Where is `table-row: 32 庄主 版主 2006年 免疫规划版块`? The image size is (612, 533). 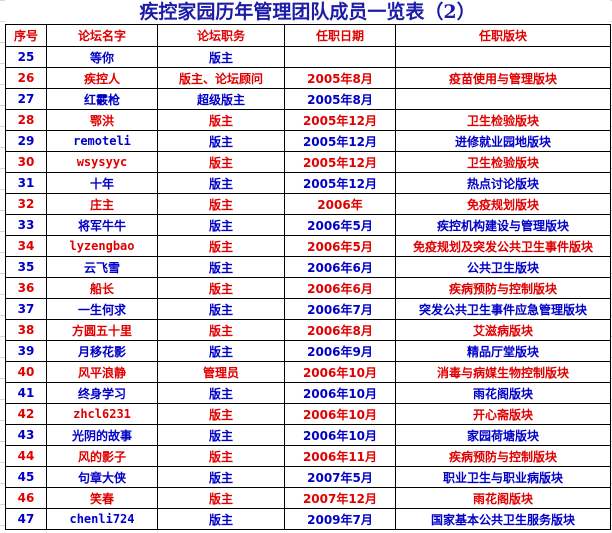 table-row: 32 庄主 版主 2006年 免疫规划版块 is located at coordinates (308, 204).